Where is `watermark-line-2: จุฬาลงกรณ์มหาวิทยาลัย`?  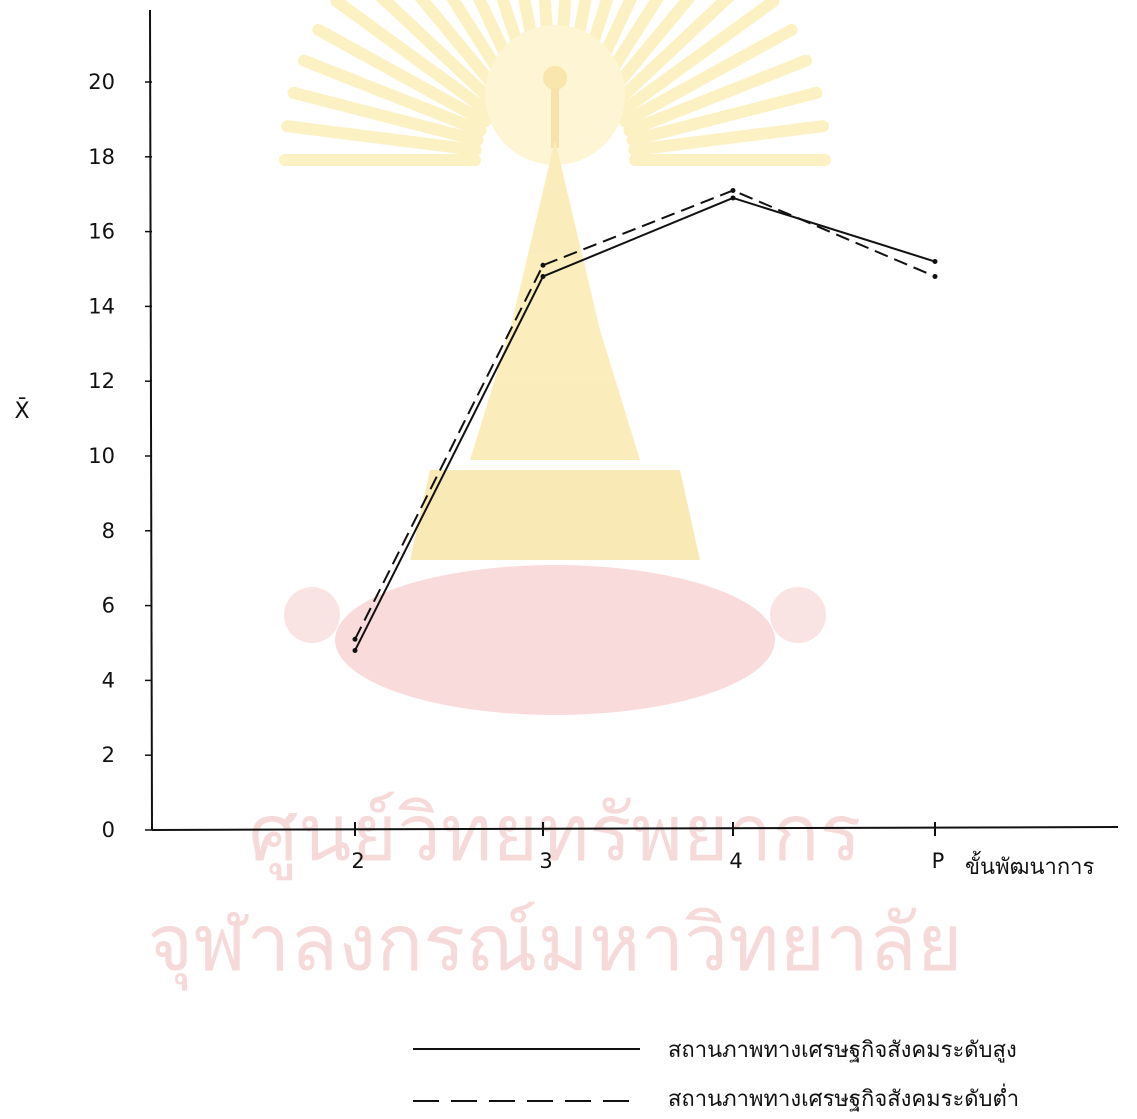 watermark-line-2: จุฬาลงกรณ์มหาวิทยาลัย is located at coordinates (554, 945).